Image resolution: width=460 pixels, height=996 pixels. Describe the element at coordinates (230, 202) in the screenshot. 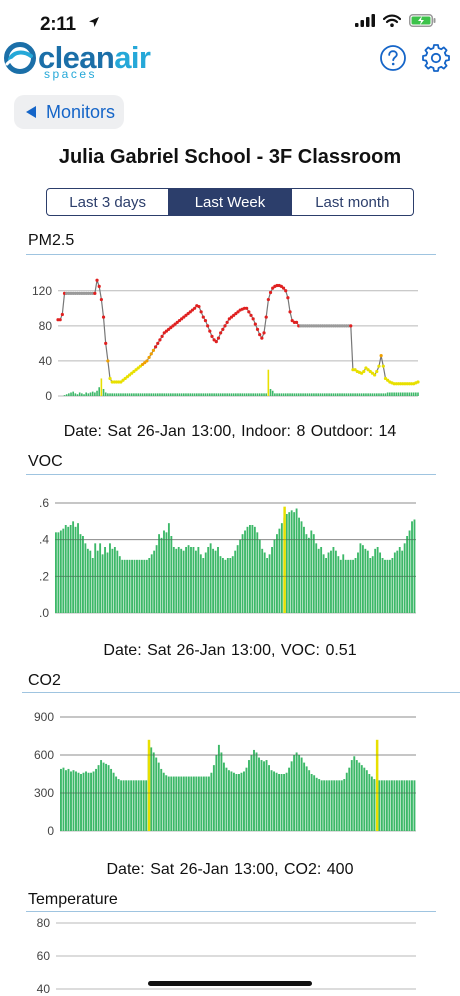

I see `tab-last-week: Last Week` at that location.